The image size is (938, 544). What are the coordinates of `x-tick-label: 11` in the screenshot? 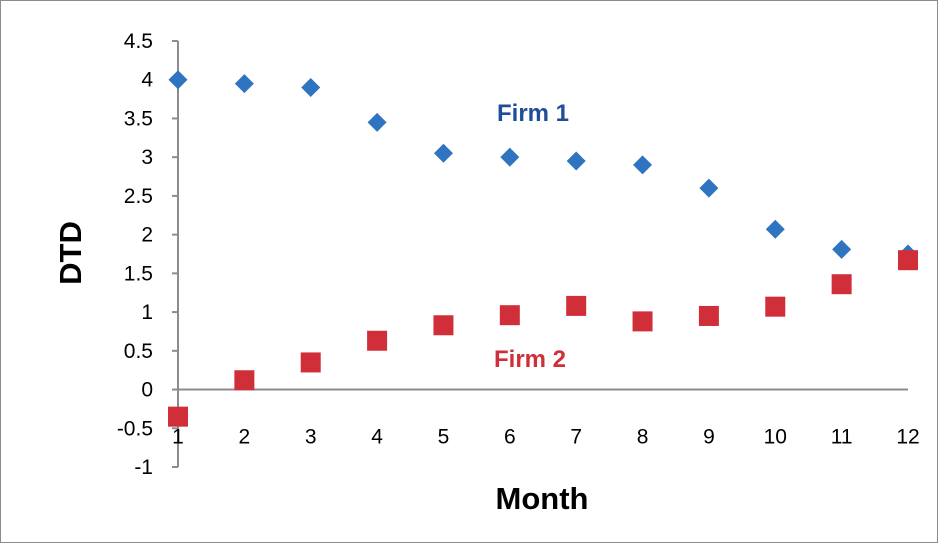 It's located at (842, 437).